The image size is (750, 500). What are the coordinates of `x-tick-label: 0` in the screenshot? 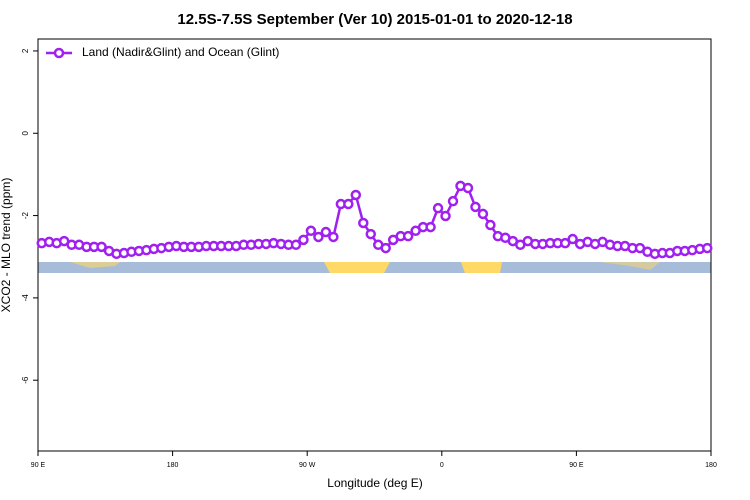 It's located at (442, 465).